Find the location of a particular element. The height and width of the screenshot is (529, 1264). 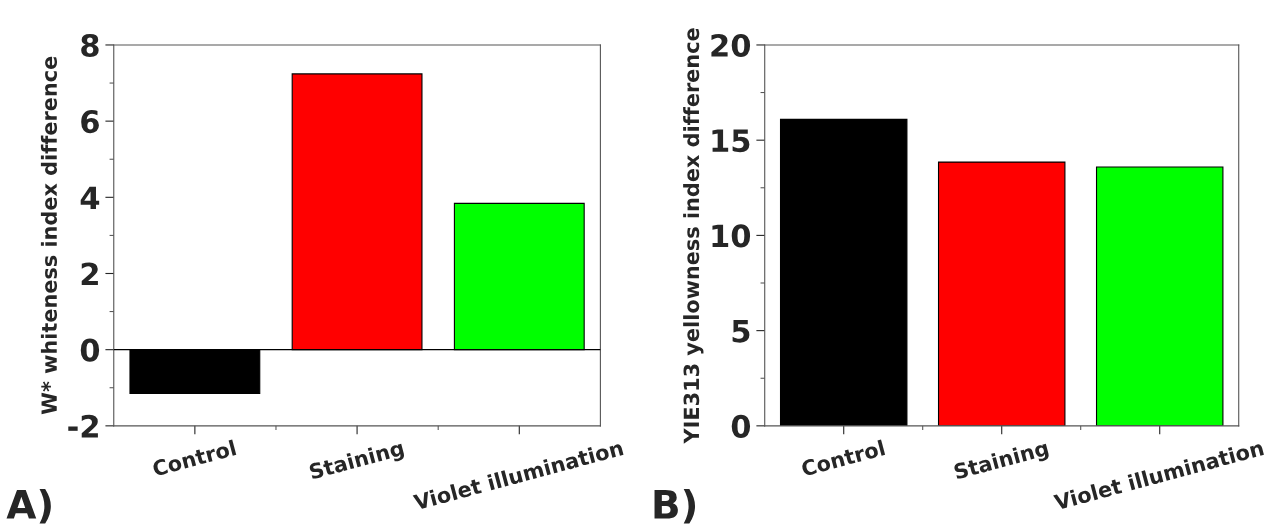

y-axis-title: YIE313 yellowness index difference is located at coordinates (693, 236).